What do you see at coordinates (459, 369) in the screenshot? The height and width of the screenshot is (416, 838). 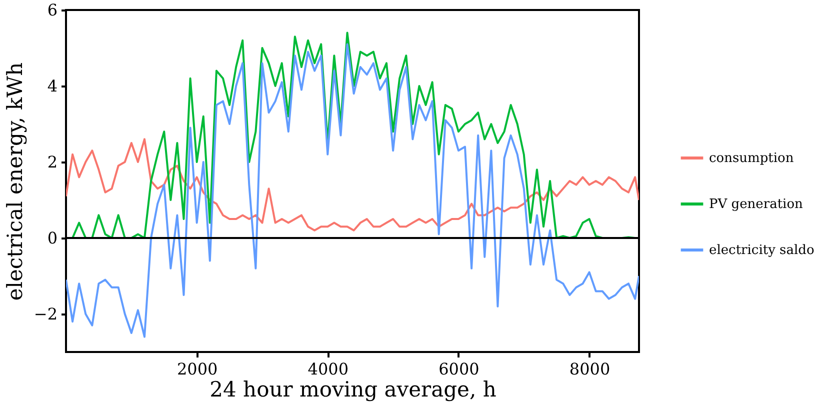 I see `x-tick-label: 6000` at bounding box center [459, 369].